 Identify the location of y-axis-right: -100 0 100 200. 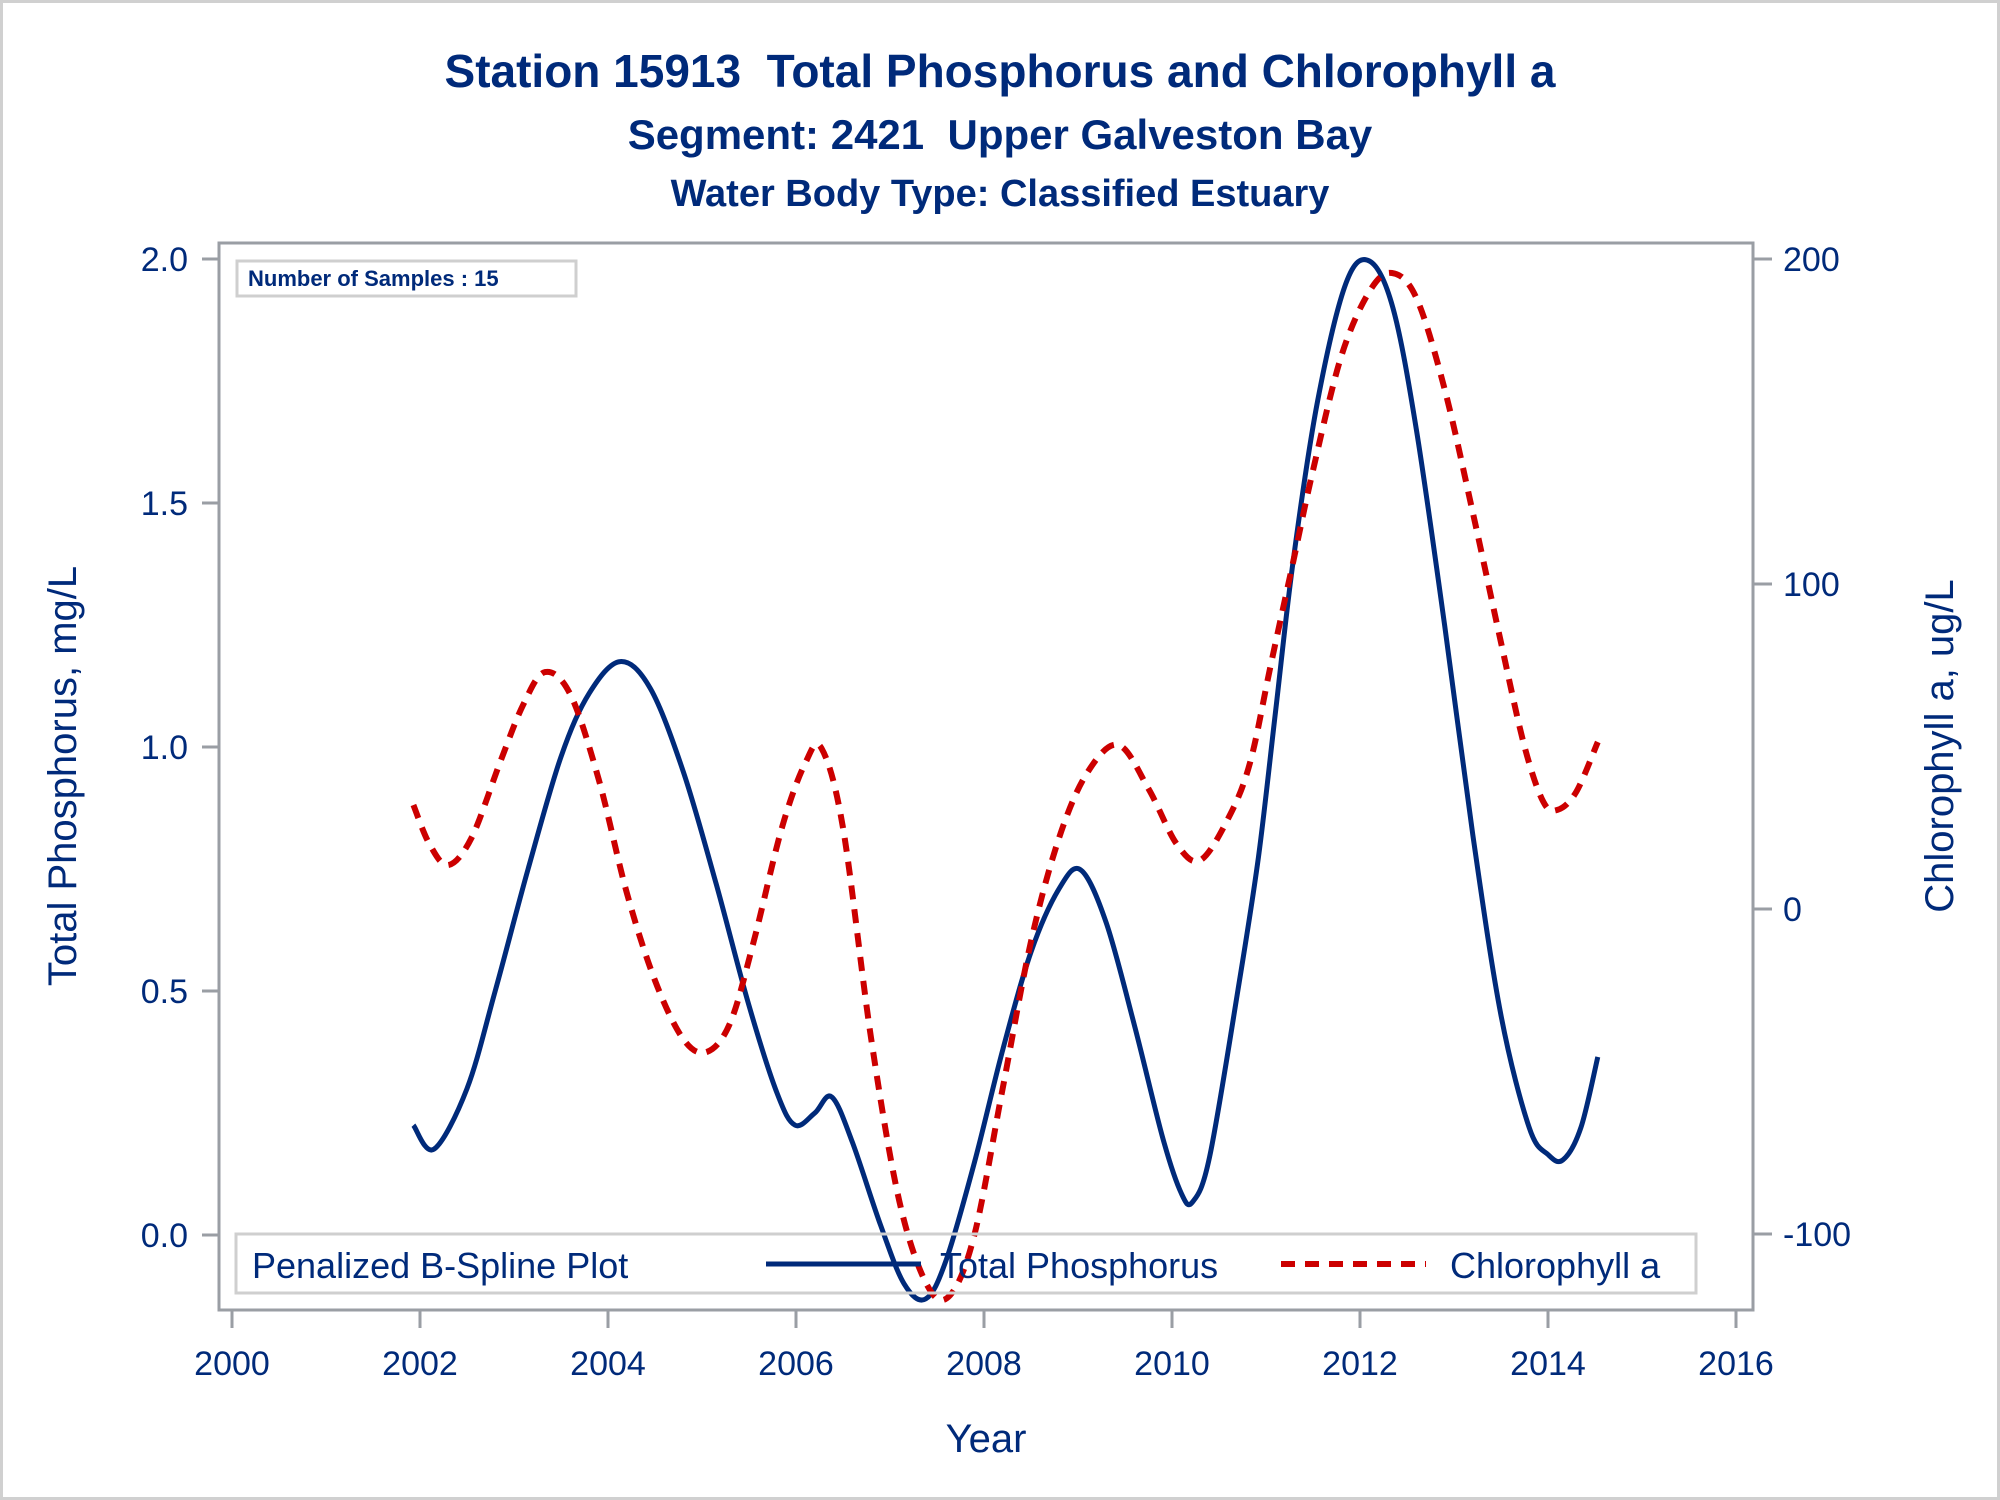
(1802, 747).